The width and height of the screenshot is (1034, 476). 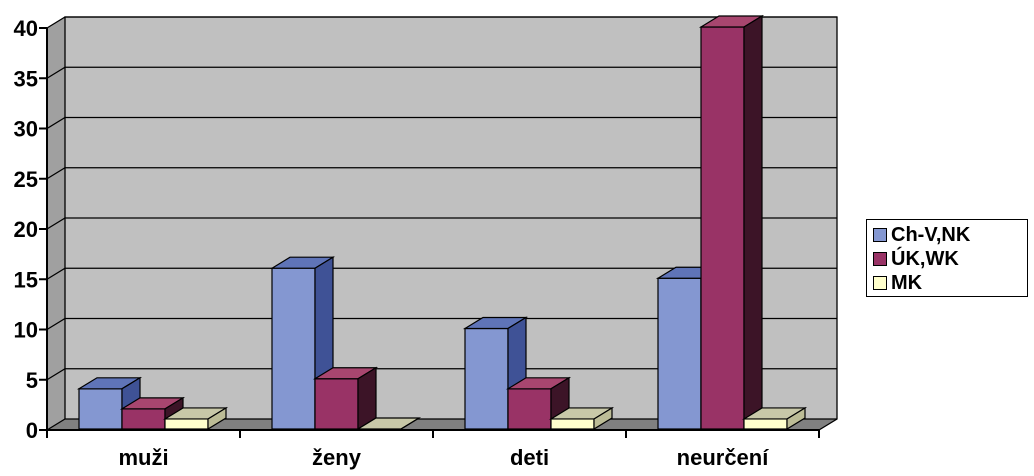 I want to click on legend-item: Ch-V,NK, so click(x=921, y=235).